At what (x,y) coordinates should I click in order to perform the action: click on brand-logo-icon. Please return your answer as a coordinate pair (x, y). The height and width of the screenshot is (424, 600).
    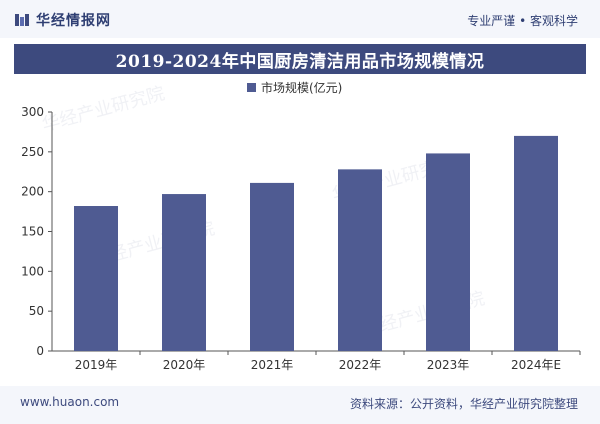
    Looking at the image, I should click on (22, 20).